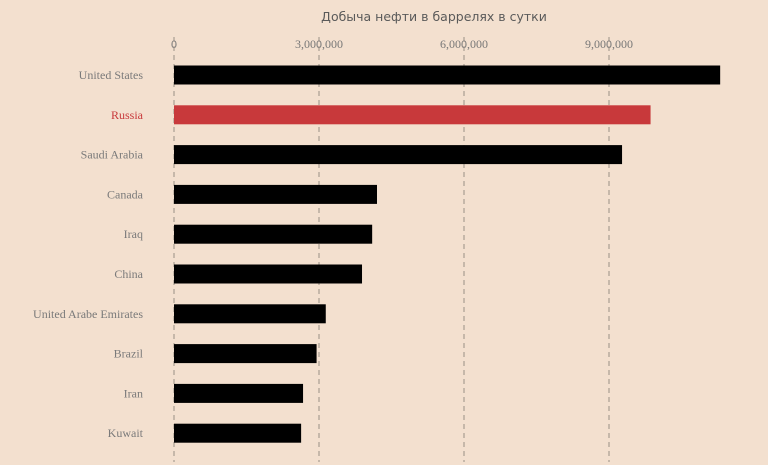  Describe the element at coordinates (174, 44) in the screenshot. I see `x-tick-label: 0` at that location.